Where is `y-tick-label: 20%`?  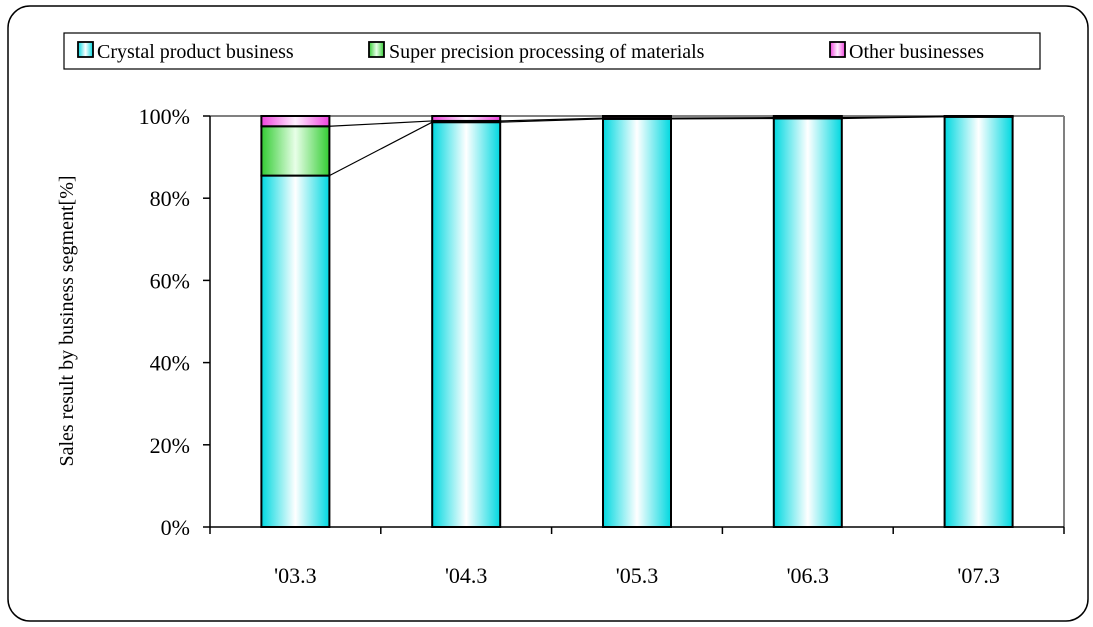
y-tick-label: 20% is located at coordinates (170, 445).